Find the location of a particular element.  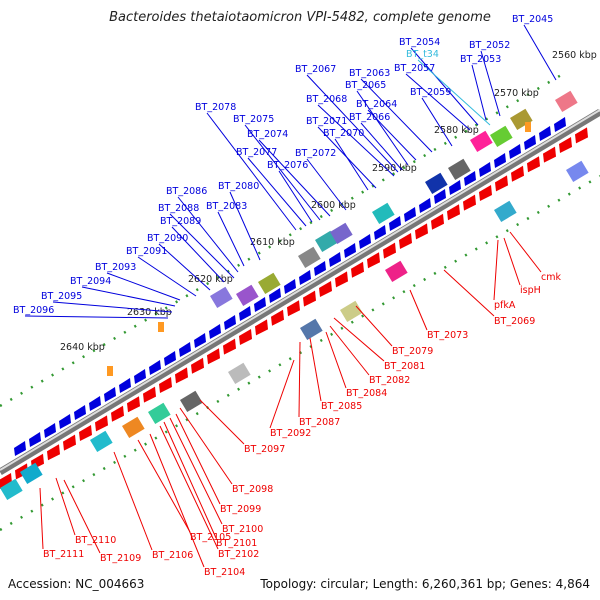

forward-gene-label: BT_2068 is located at coordinates (326, 99).